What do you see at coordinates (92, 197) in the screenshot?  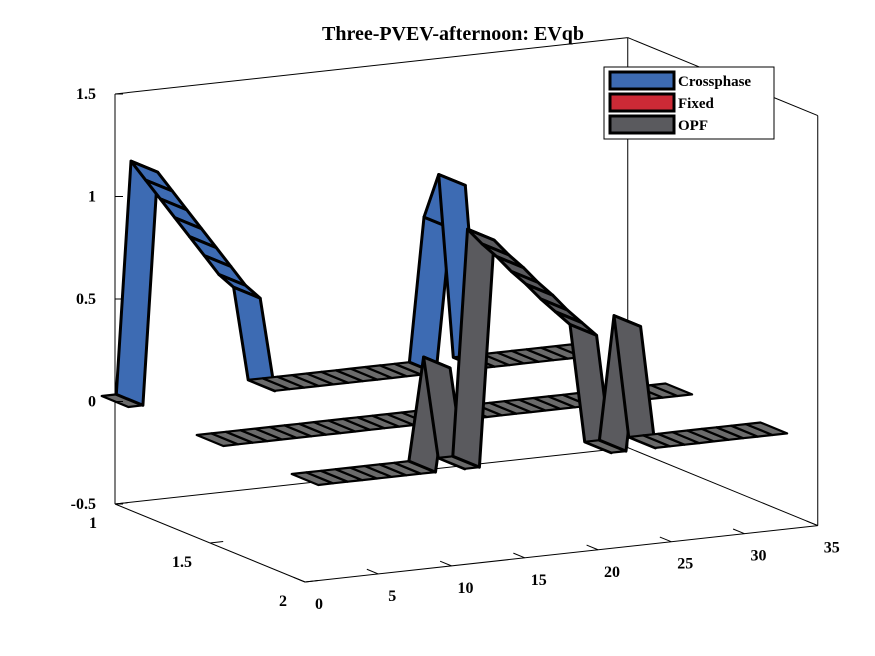 I see `z-tick-label: 1` at bounding box center [92, 197].